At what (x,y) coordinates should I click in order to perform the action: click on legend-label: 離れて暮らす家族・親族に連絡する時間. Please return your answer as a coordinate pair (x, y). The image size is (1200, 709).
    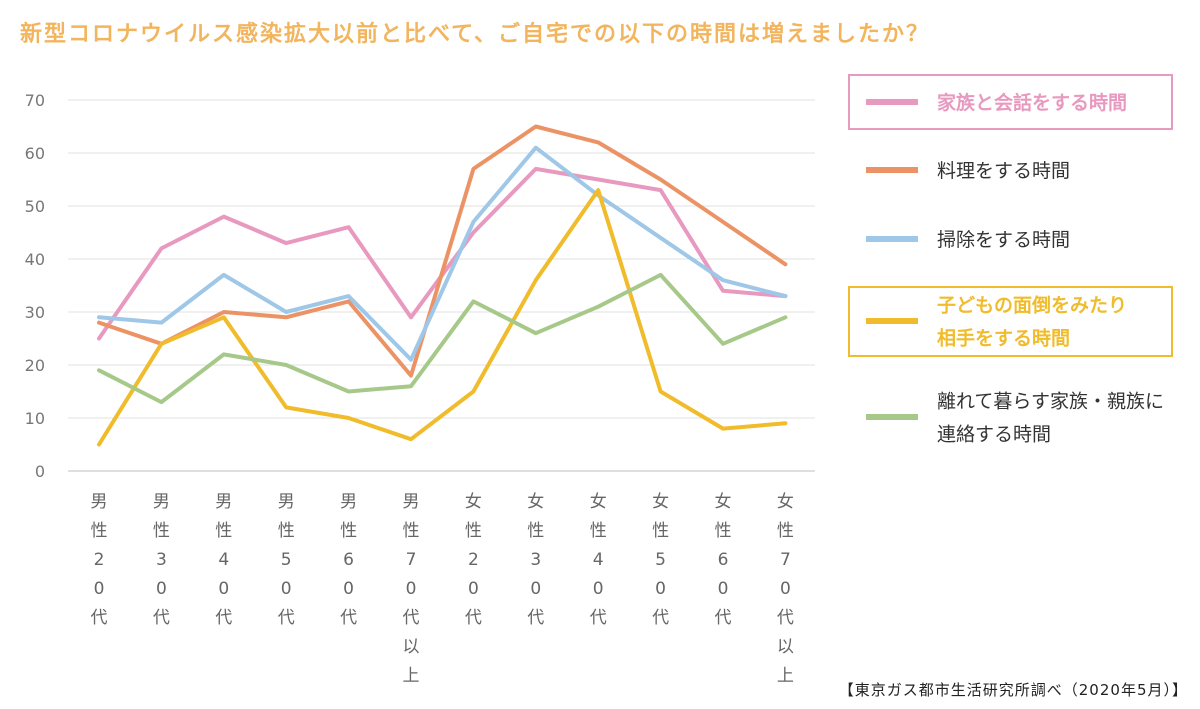
    Looking at the image, I should click on (1050, 418).